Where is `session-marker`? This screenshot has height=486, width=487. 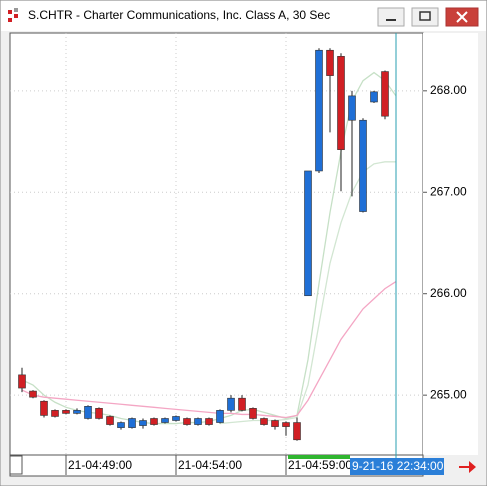 session-marker is located at coordinates (319, 457).